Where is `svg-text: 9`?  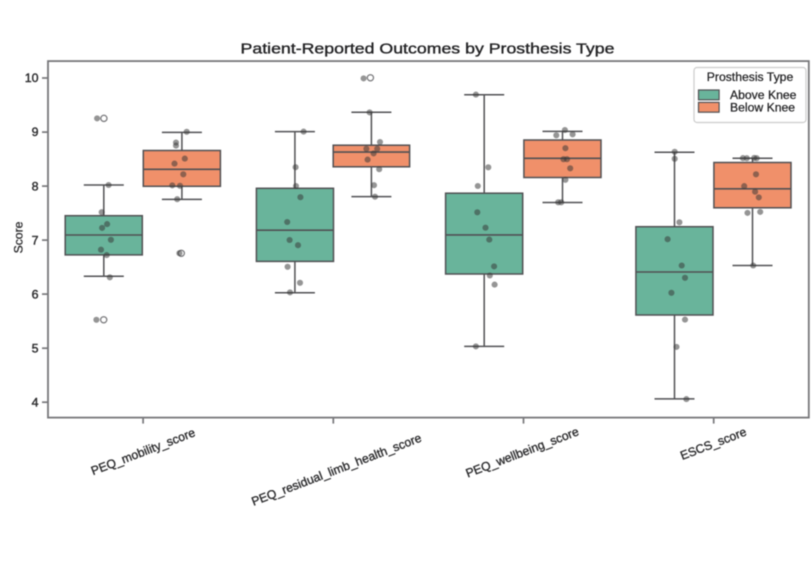
svg-text: 9 is located at coordinates (35, 132).